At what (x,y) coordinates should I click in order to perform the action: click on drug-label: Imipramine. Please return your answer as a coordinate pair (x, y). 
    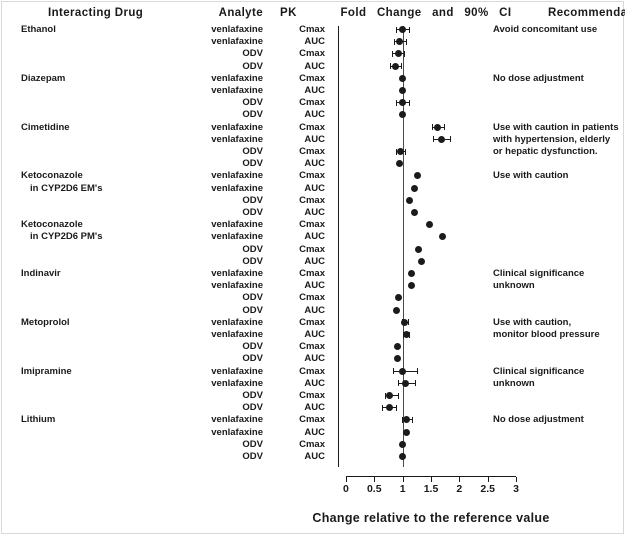
    Looking at the image, I should click on (46, 371).